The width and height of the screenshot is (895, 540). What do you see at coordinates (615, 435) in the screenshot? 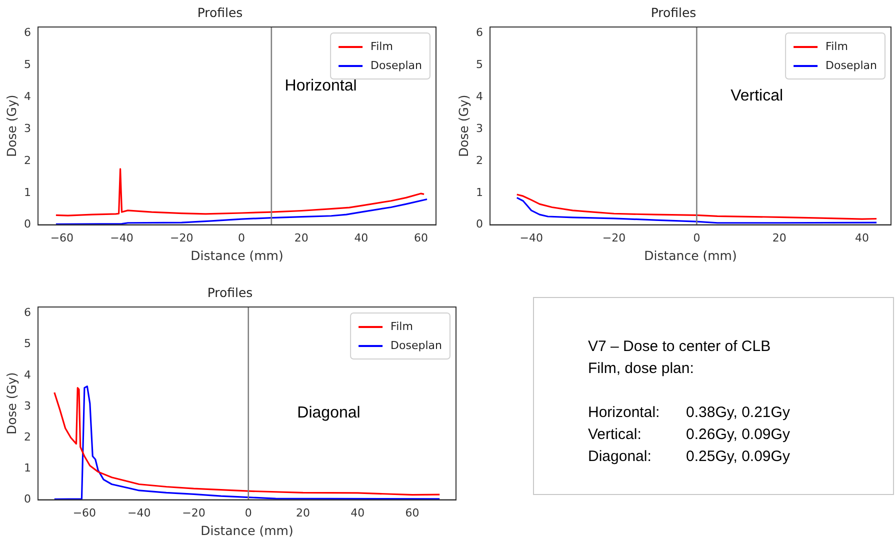
I see `text: Vertical:` at bounding box center [615, 435].